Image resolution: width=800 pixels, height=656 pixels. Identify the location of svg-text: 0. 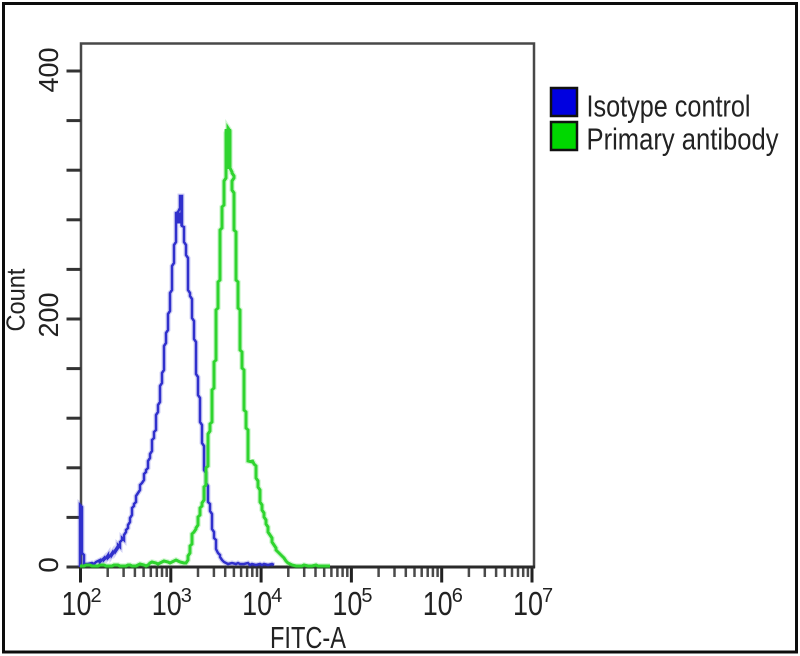
(48, 565).